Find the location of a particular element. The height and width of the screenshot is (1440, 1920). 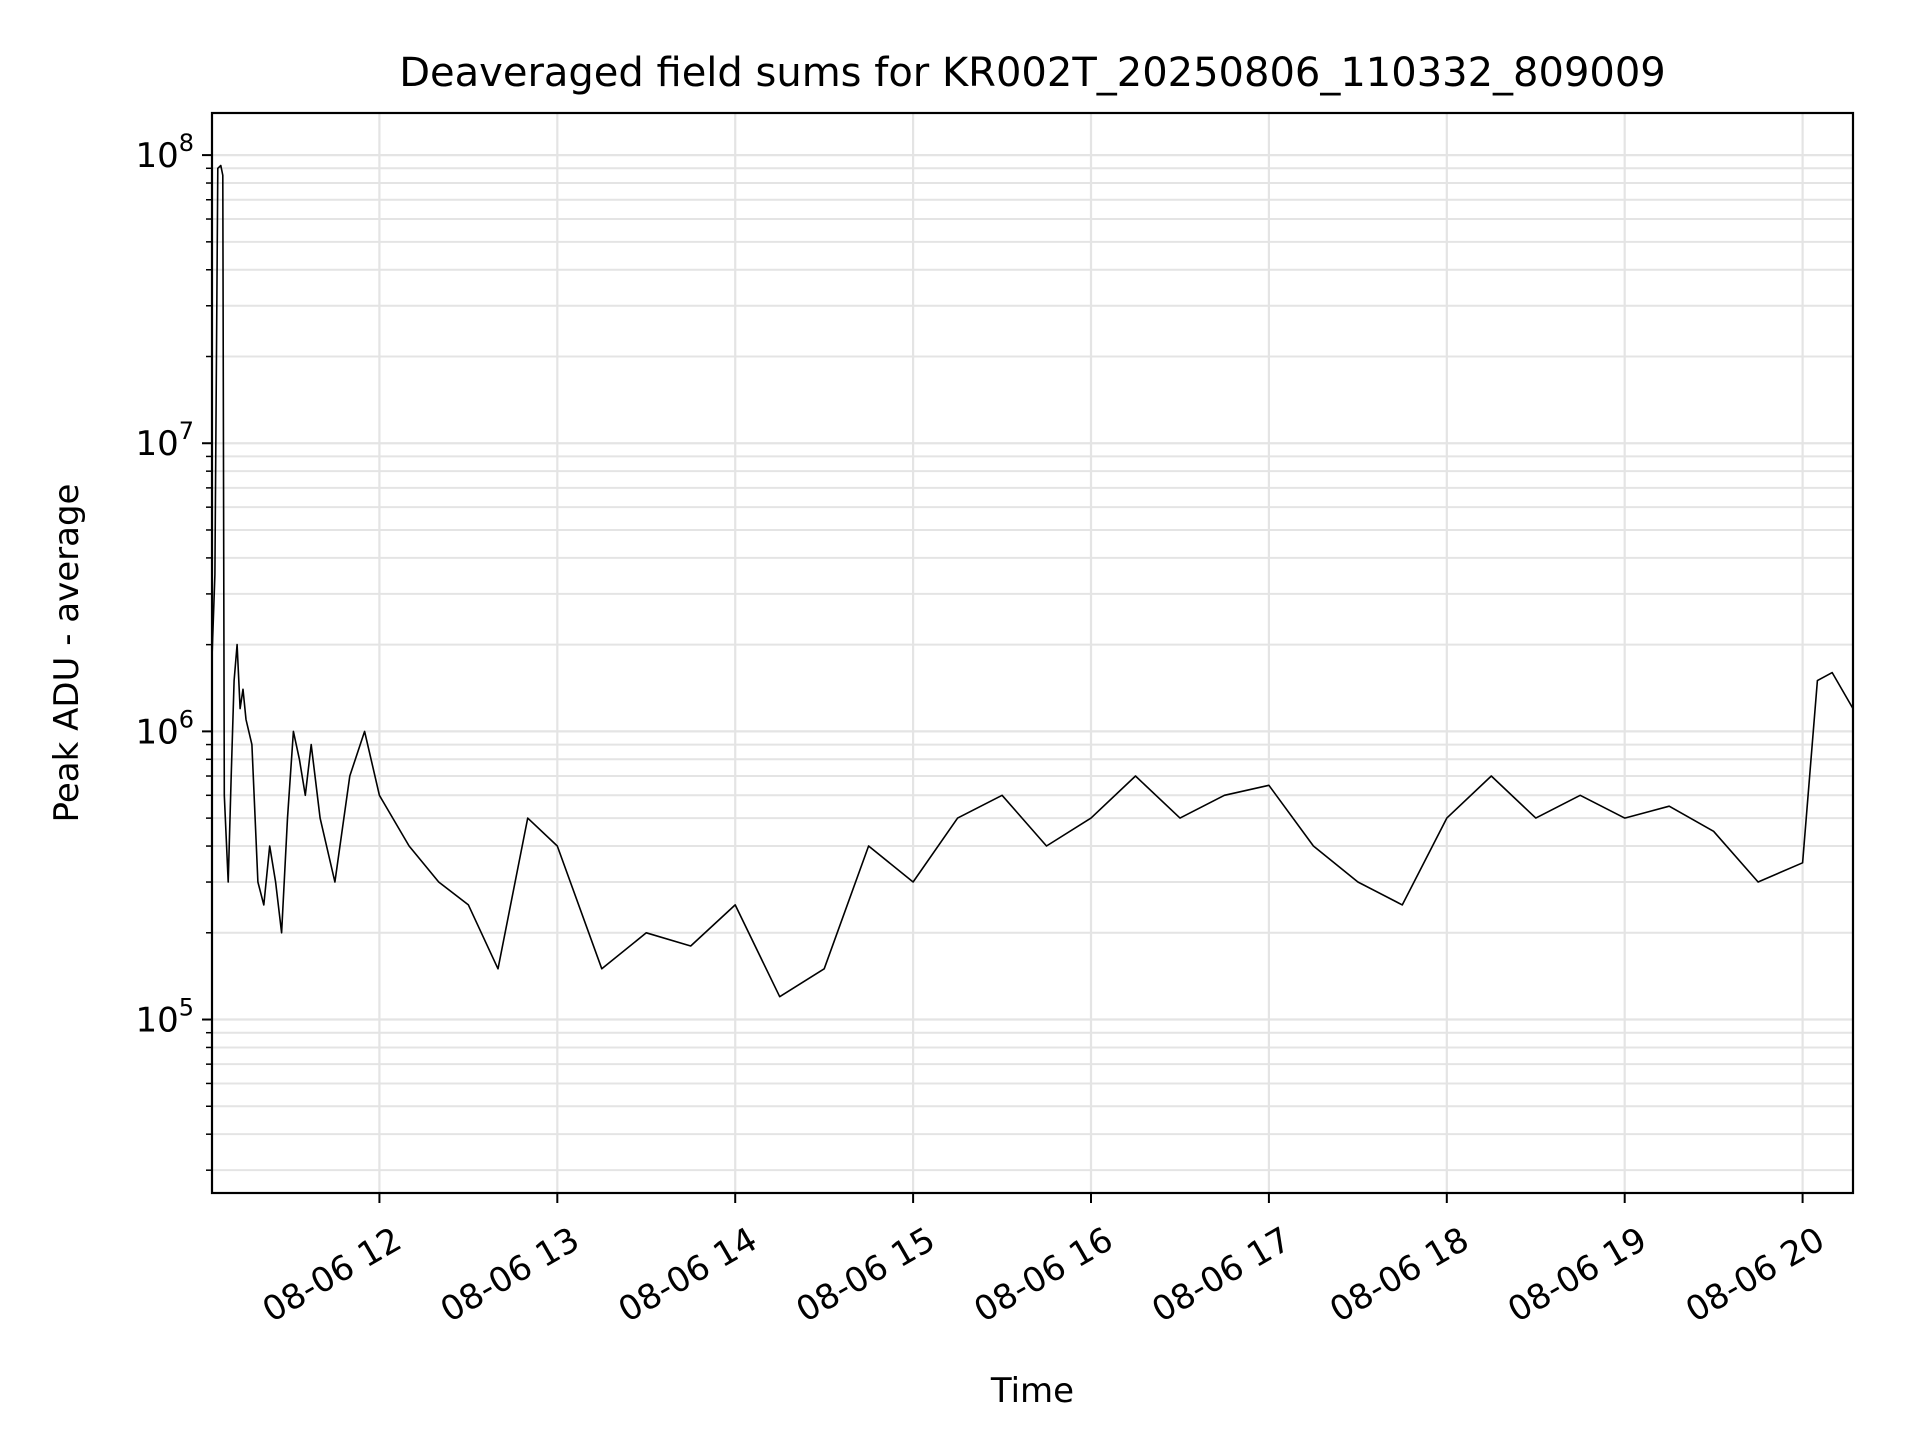

y-tick-exponent: 5 is located at coordinates (186, 1008).